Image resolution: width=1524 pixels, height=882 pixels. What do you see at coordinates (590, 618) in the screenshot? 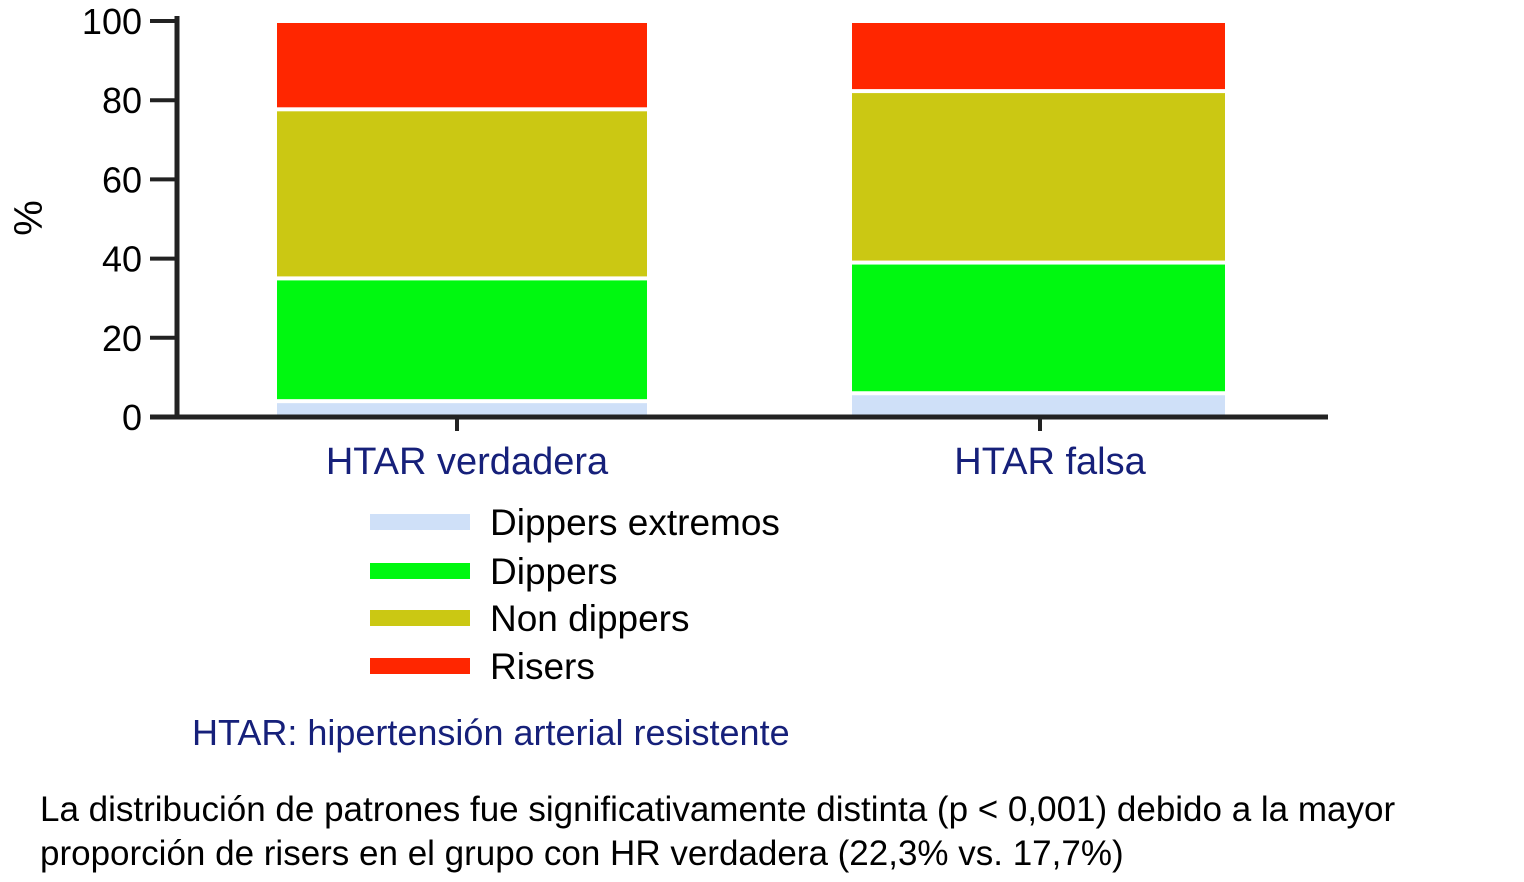
I see `legend-label: Non dippers` at bounding box center [590, 618].